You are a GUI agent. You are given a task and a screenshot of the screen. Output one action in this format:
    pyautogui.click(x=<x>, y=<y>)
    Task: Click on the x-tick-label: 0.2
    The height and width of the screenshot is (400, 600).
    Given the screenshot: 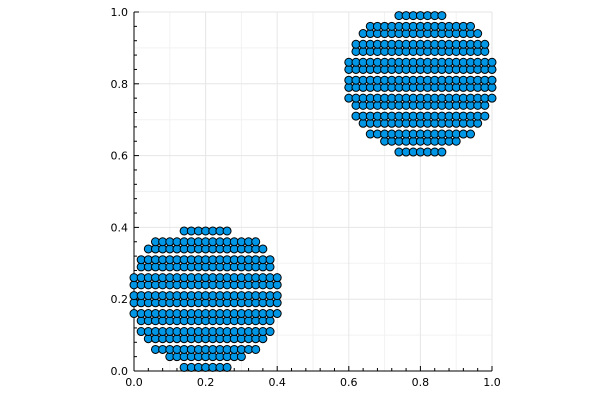 What is the action you would take?
    pyautogui.click(x=206, y=382)
    